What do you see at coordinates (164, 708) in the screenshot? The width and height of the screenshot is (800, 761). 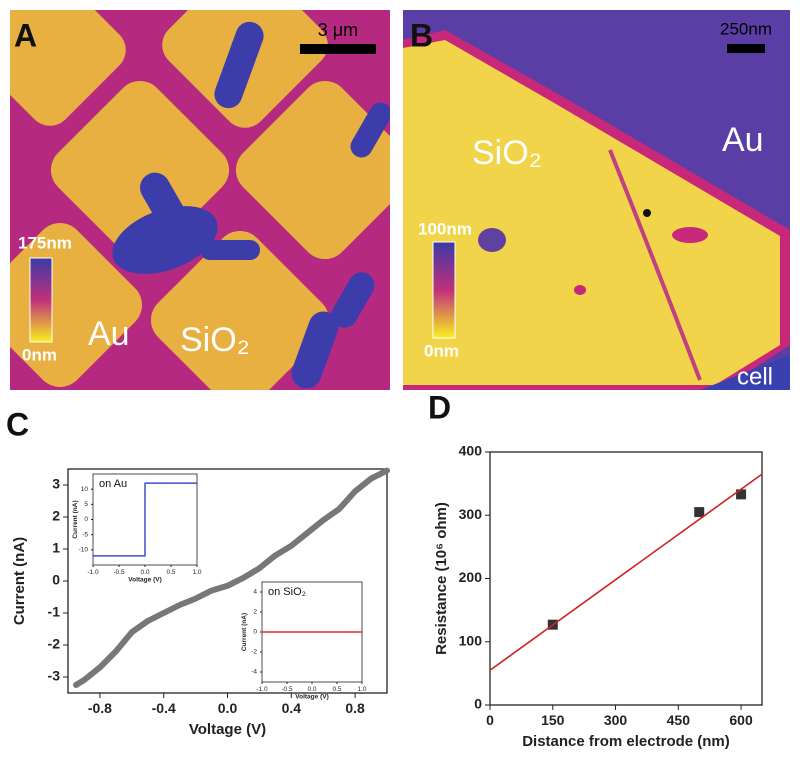 I see `x-tick-label: -0.4` at bounding box center [164, 708].